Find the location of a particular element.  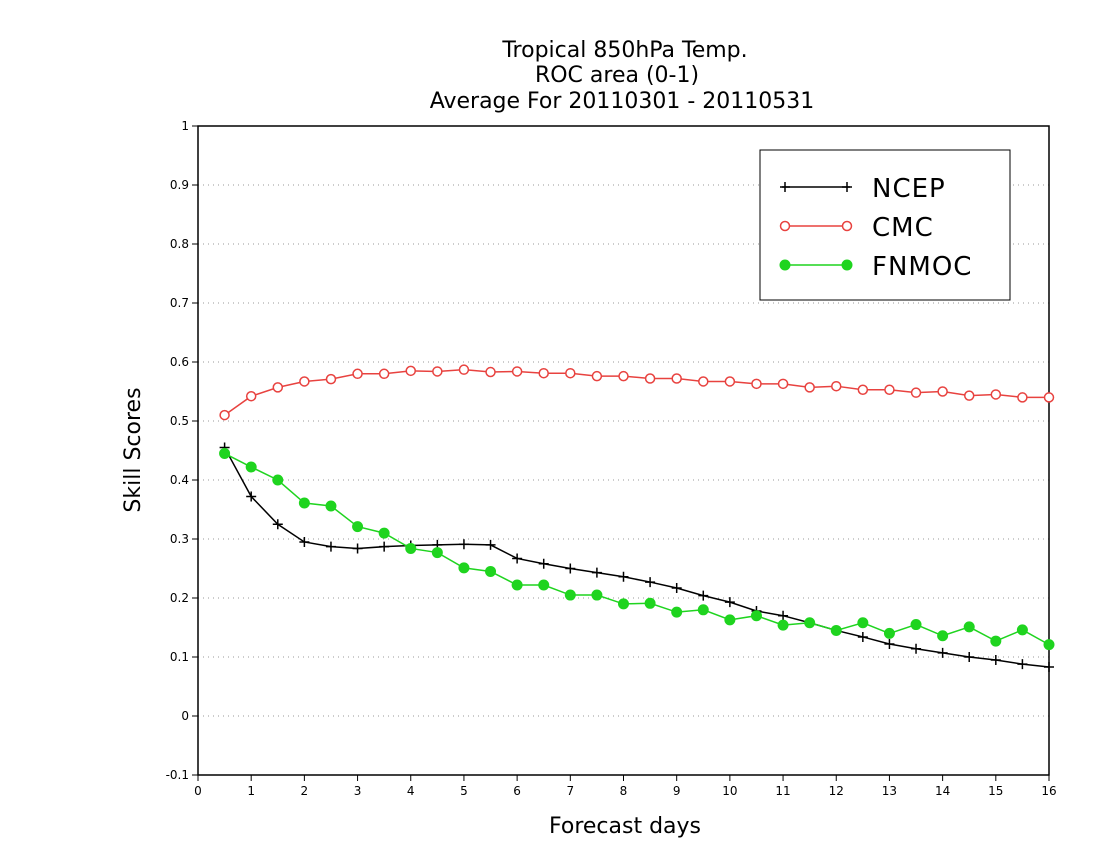

x-tick-label: 14 is located at coordinates (942, 791).